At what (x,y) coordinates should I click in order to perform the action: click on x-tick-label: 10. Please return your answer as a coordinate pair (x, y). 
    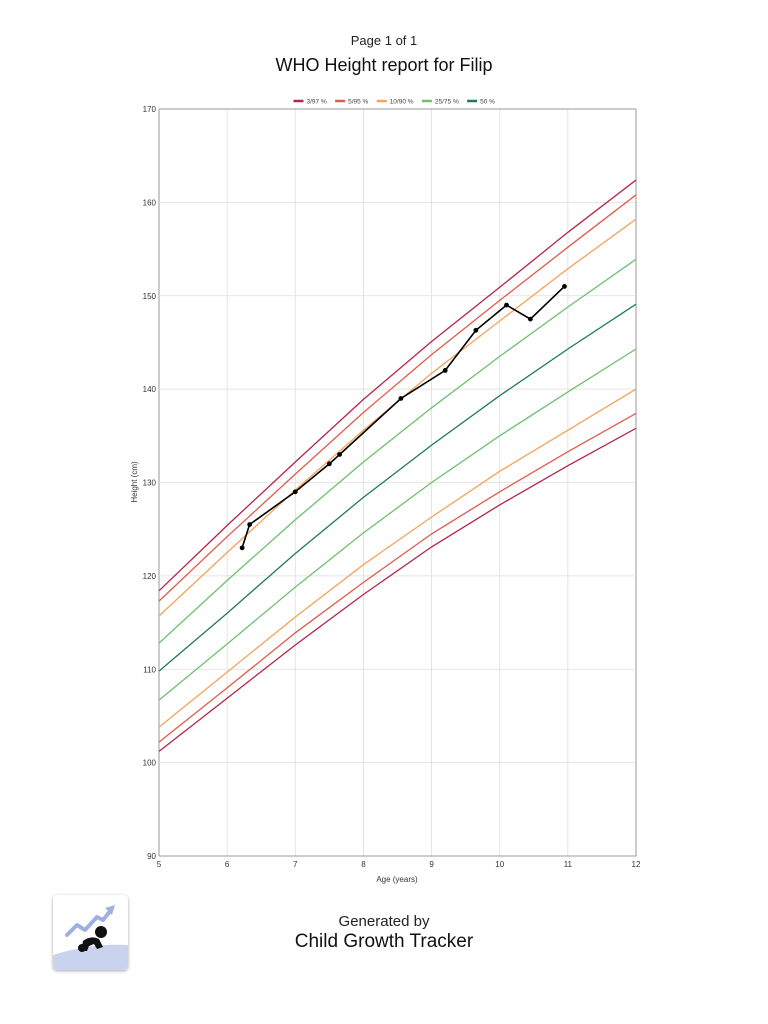
    Looking at the image, I should click on (499, 864).